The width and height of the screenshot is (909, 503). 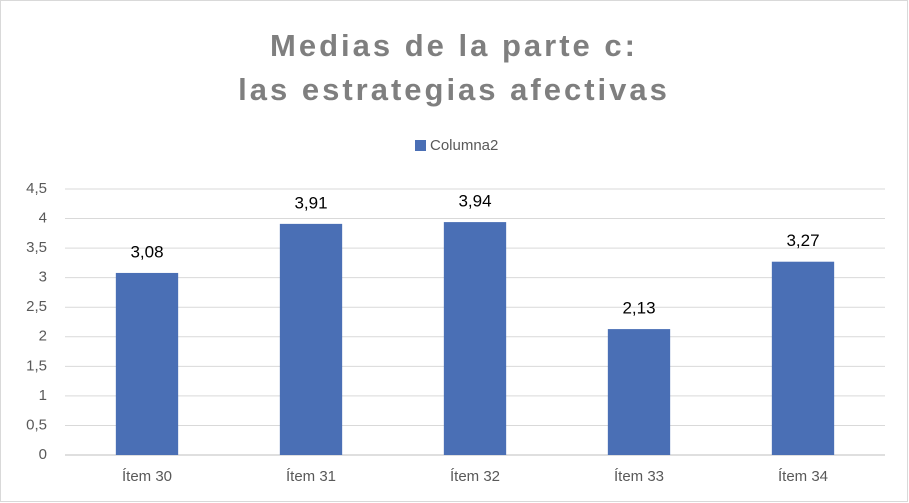 I want to click on y-tick-label: 2,5, so click(x=36, y=306).